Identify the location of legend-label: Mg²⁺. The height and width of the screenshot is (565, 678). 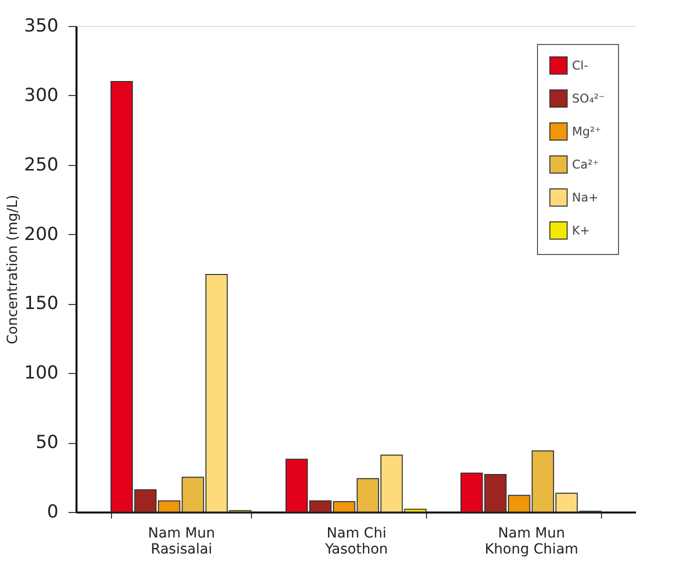
(587, 131).